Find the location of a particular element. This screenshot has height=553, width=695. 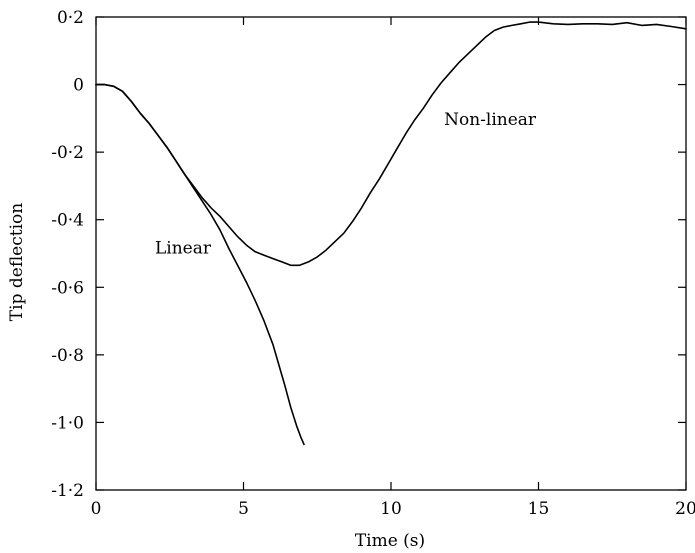

x-tick-label: 15 is located at coordinates (539, 509).